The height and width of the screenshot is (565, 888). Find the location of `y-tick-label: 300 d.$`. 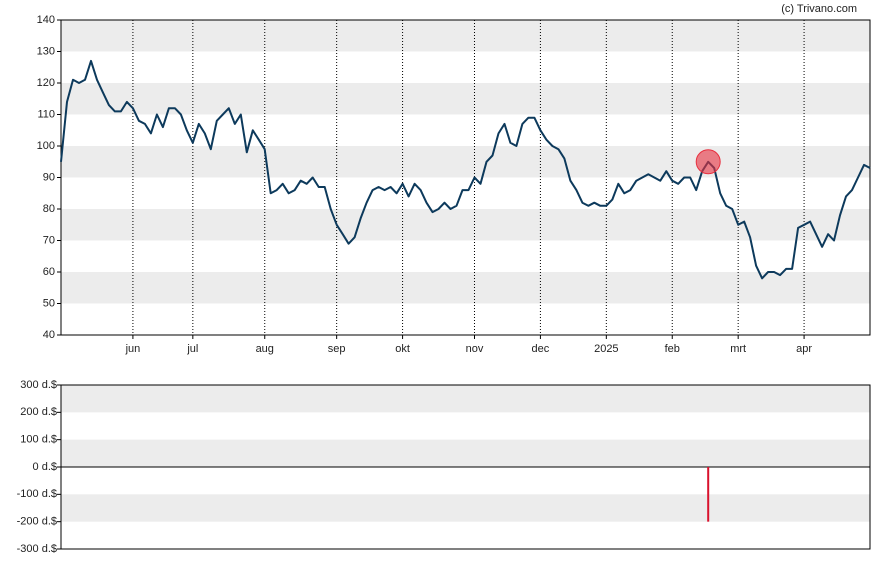

y-tick-label: 300 d.$ is located at coordinates (38, 385).